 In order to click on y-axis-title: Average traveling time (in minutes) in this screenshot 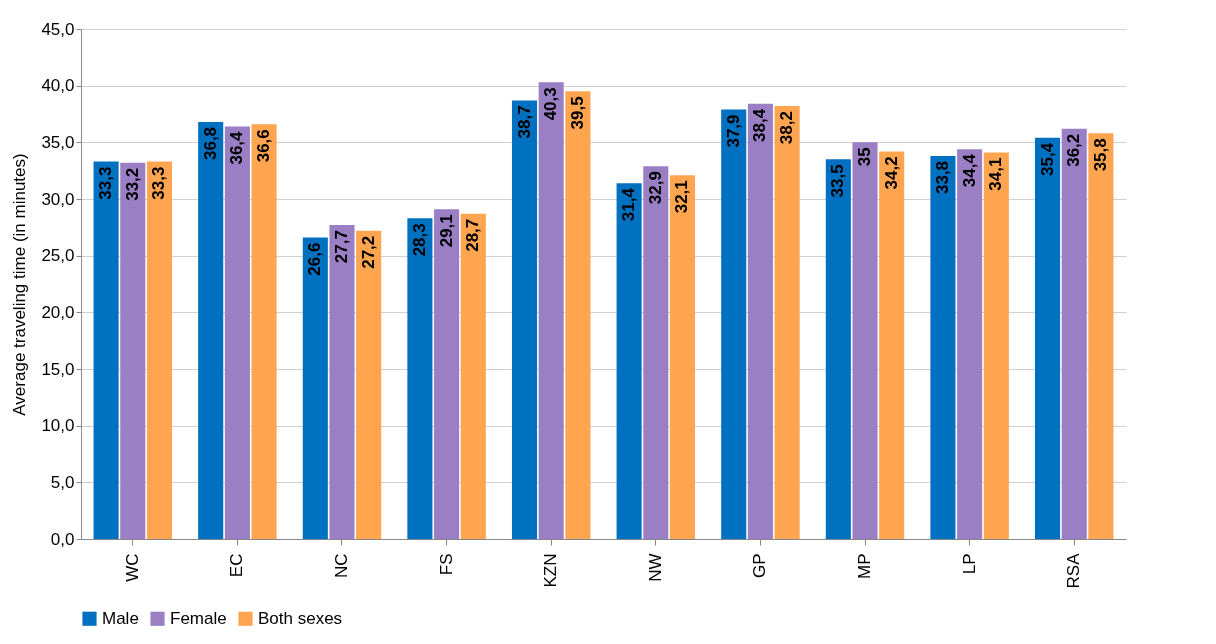, I will do `click(20, 284)`.